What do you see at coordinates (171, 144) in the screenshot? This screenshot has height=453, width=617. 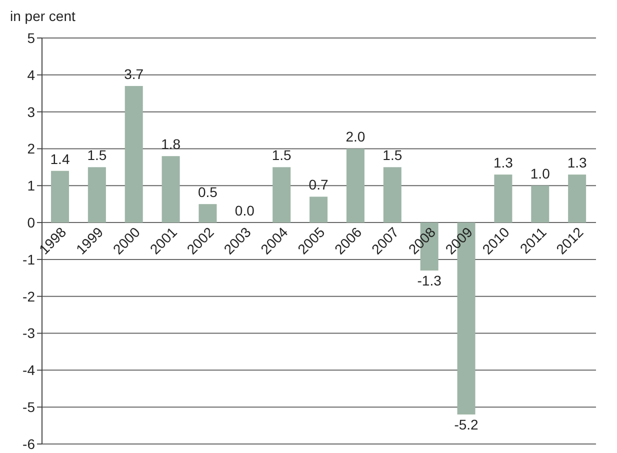 I see `data-label: 1.8` at bounding box center [171, 144].